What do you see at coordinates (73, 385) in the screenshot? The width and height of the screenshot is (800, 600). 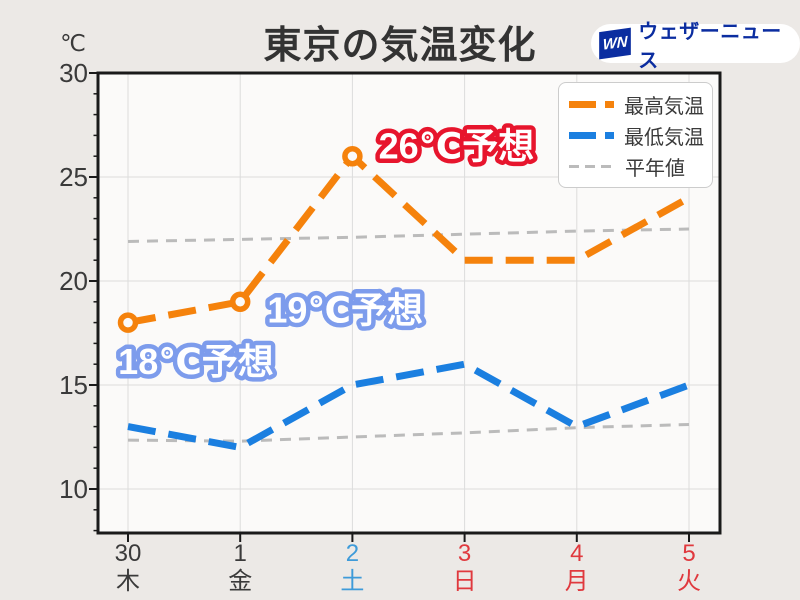 I see `y-tick-label: 15` at bounding box center [73, 385].